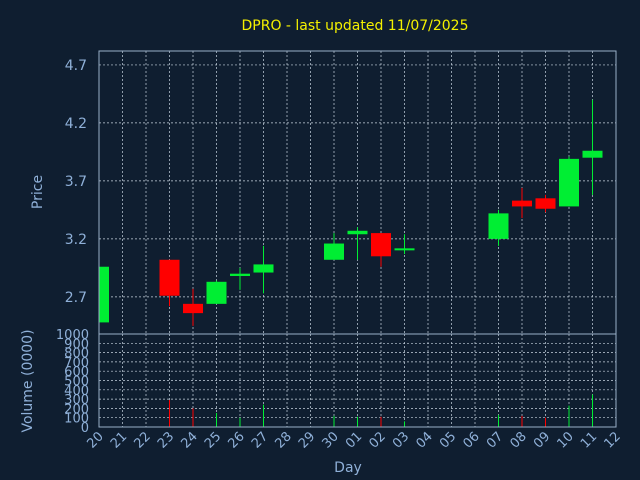 This screenshot has width=640, height=480. What do you see at coordinates (76, 382) in the screenshot?
I see `volume-tick-label: 500` at bounding box center [76, 382].